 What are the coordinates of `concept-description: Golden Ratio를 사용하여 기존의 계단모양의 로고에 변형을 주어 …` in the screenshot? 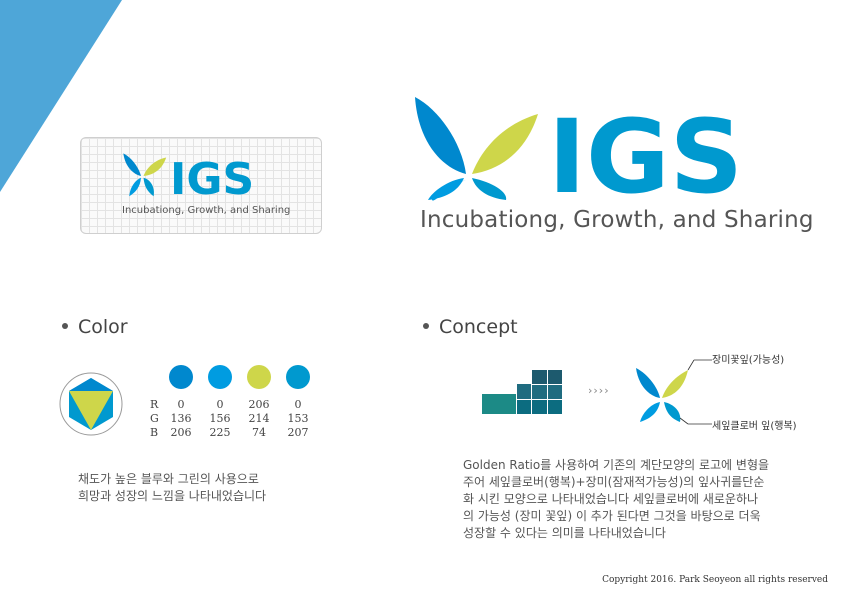 It's located at (616, 499).